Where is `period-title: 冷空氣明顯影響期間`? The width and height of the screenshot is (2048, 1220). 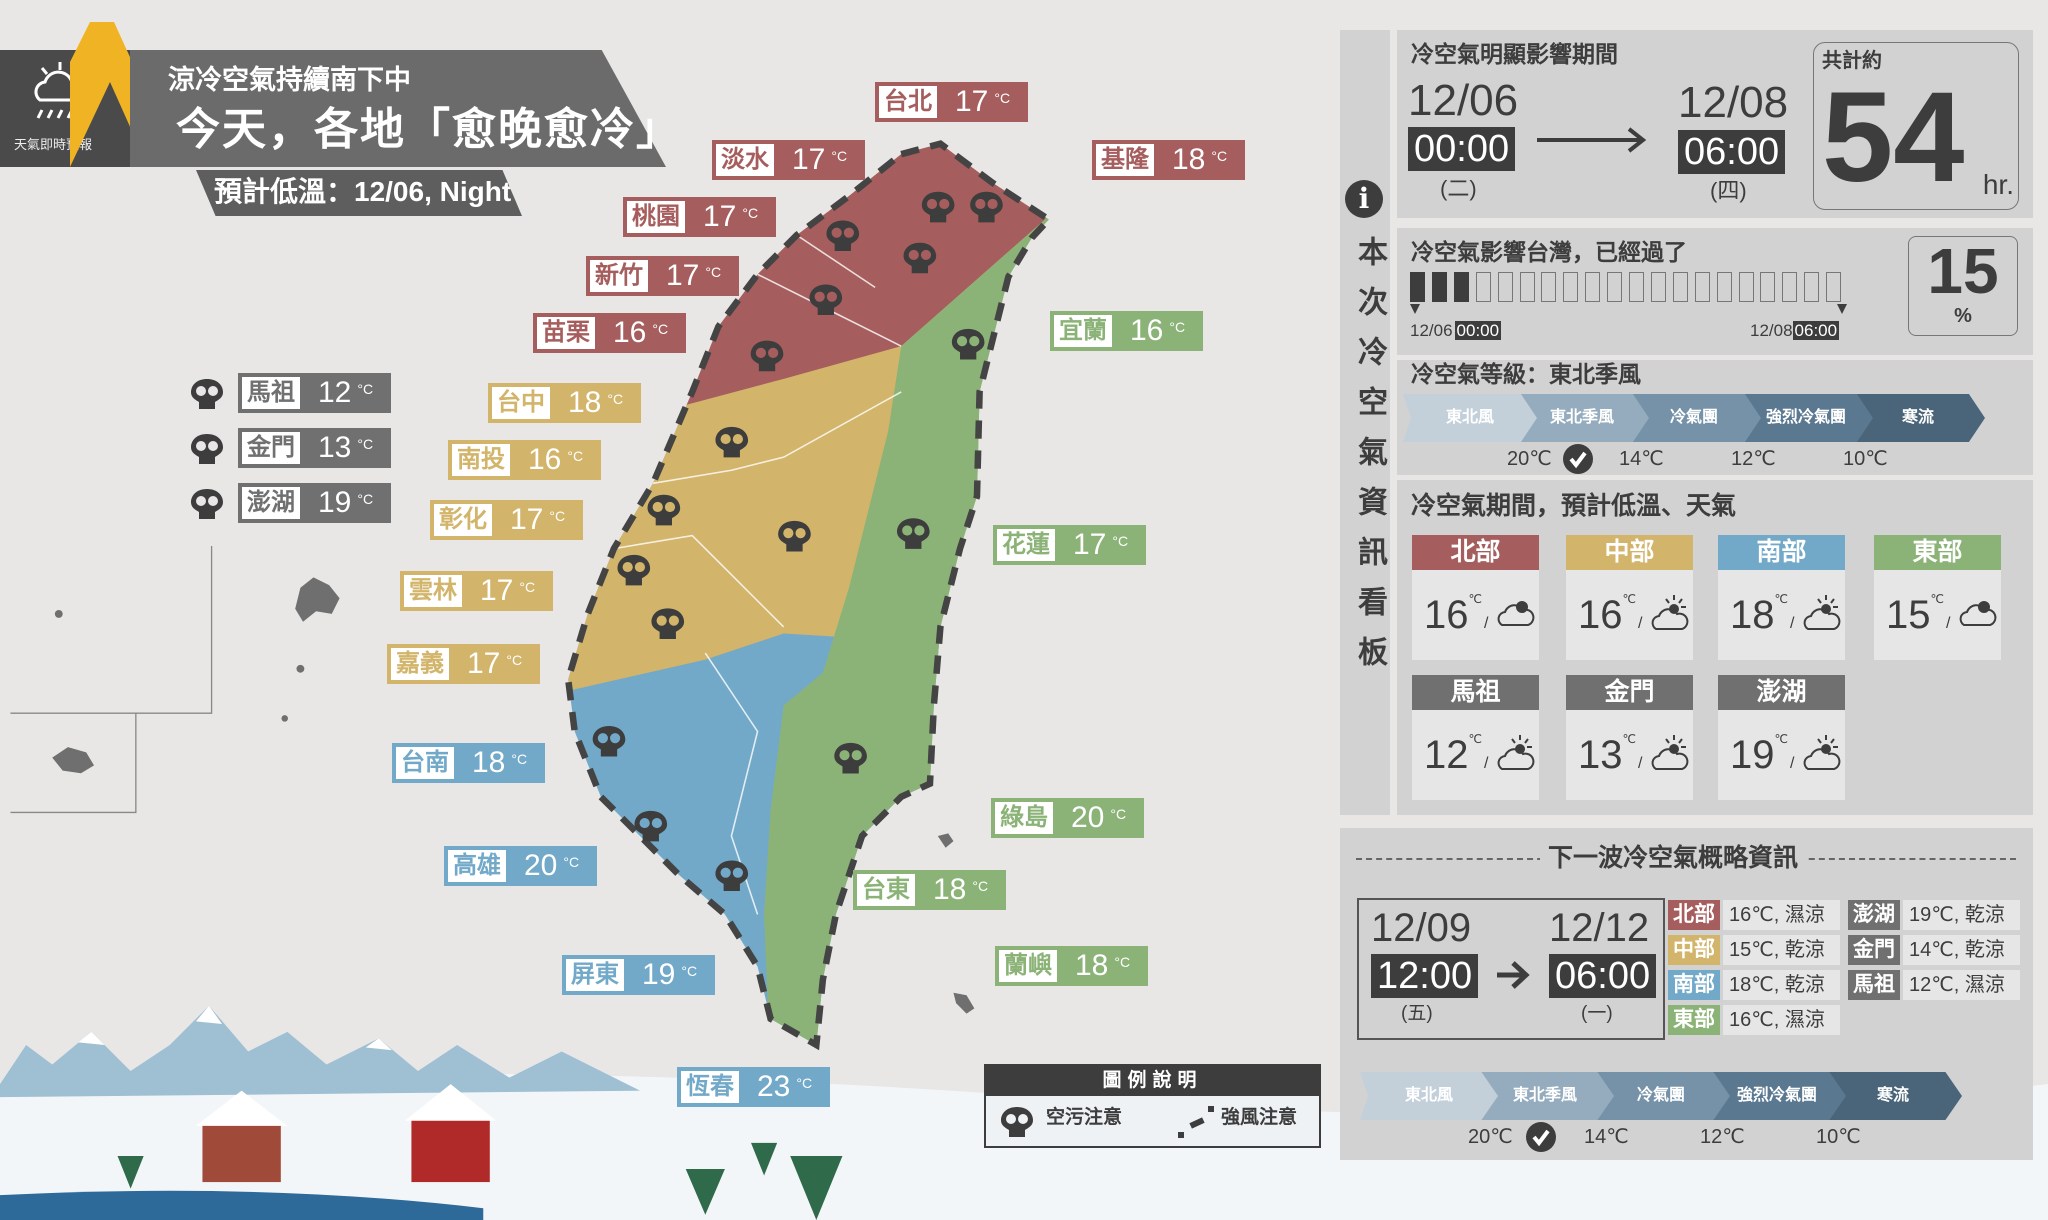 period-title: 冷空氣明顯影響期間 is located at coordinates (1514, 54).